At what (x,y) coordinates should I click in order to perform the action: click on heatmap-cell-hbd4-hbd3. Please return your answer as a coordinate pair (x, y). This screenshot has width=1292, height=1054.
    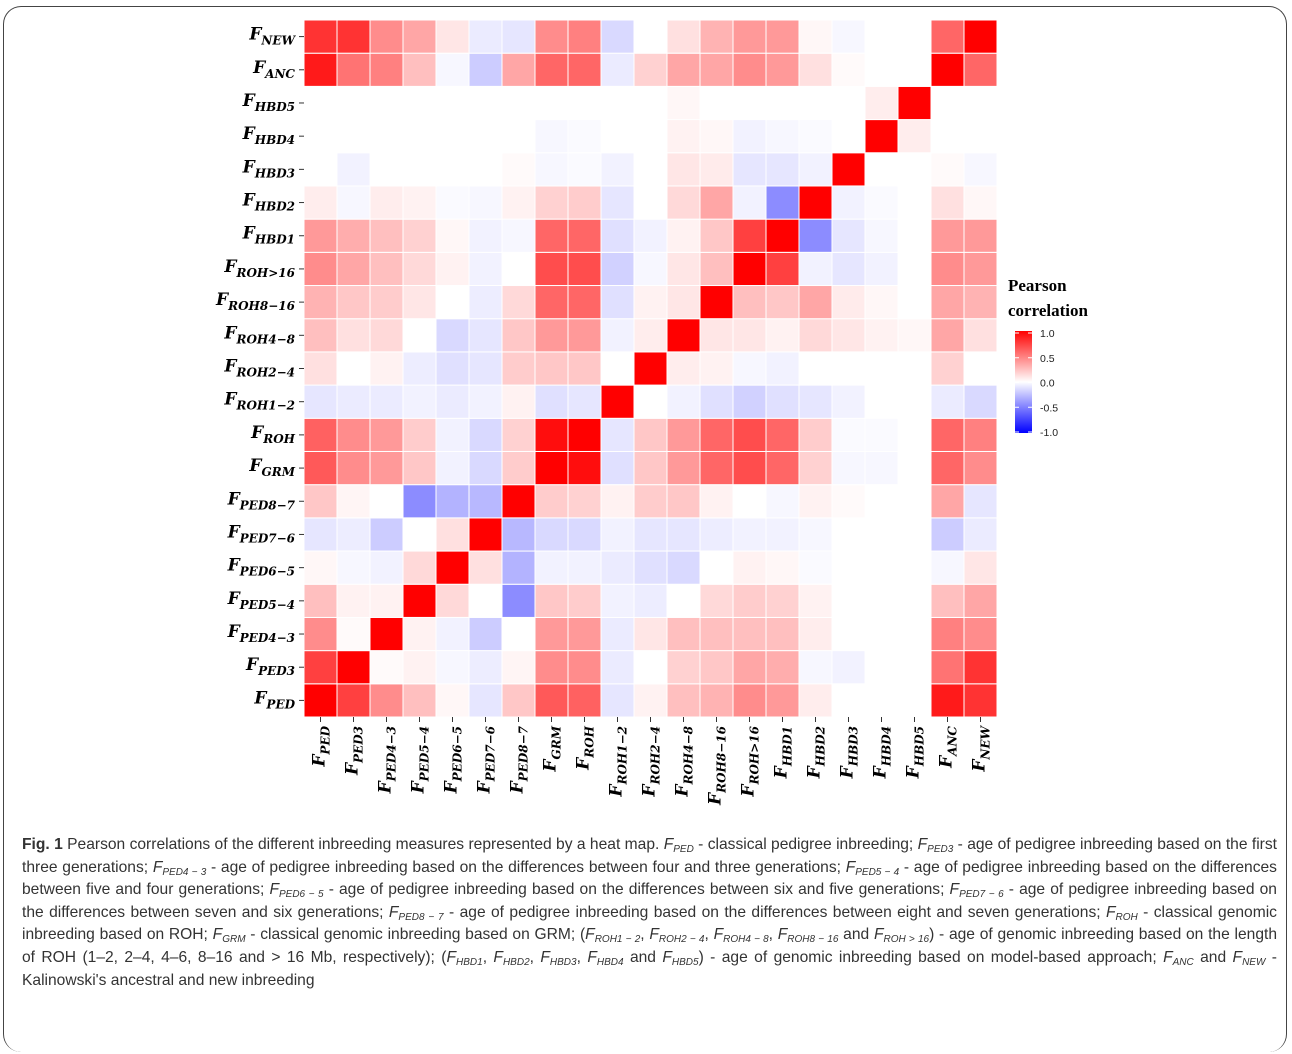
    Looking at the image, I should click on (848, 136).